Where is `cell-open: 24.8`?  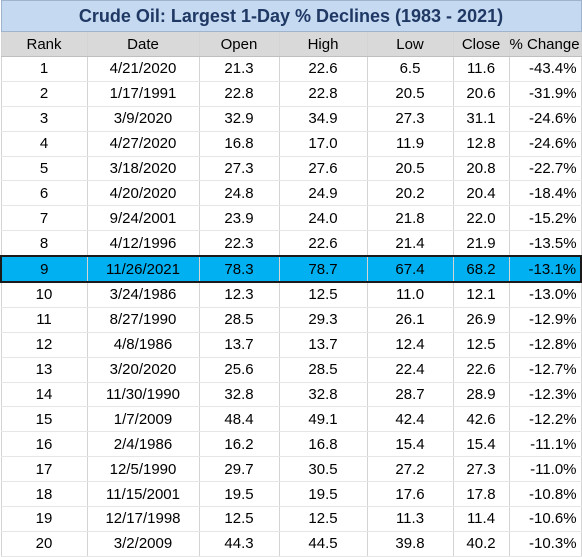 cell-open: 24.8 is located at coordinates (239, 193).